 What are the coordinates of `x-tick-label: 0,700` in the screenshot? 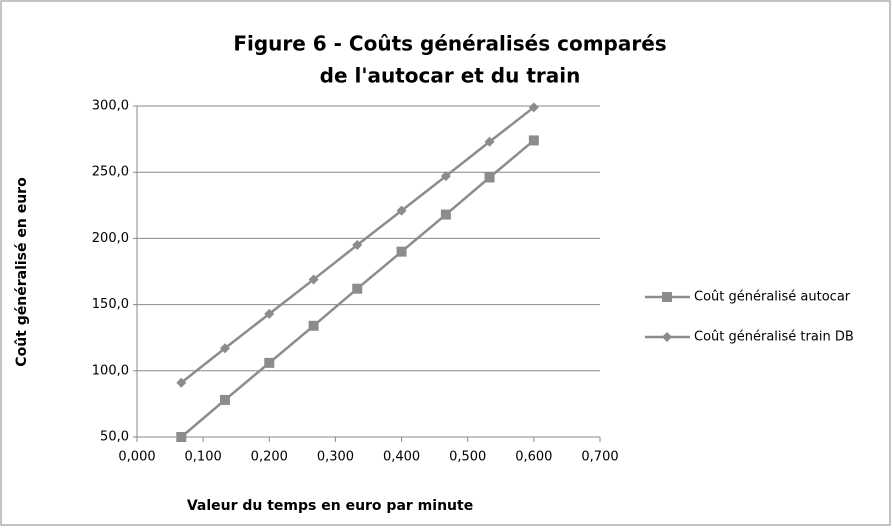 It's located at (599, 457).